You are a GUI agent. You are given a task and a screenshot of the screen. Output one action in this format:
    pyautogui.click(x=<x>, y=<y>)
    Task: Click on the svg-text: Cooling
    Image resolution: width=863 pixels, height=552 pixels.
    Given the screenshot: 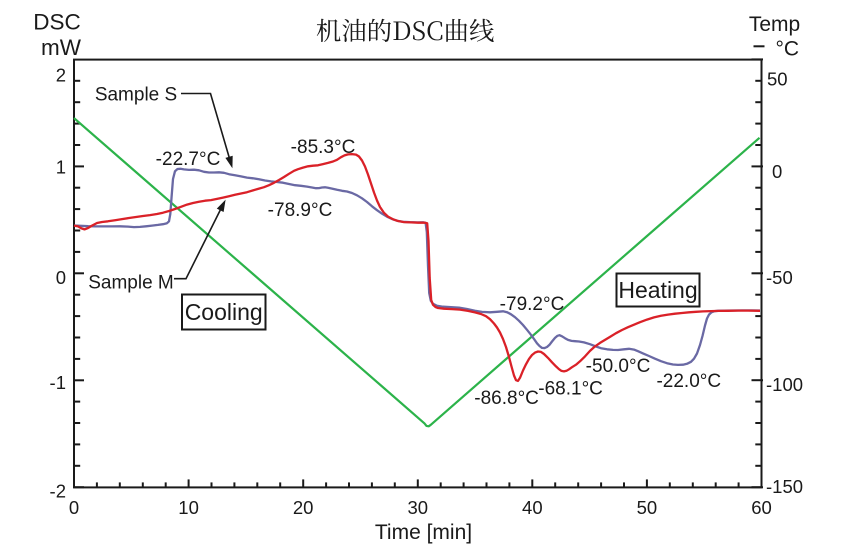 What is the action you would take?
    pyautogui.click(x=224, y=312)
    